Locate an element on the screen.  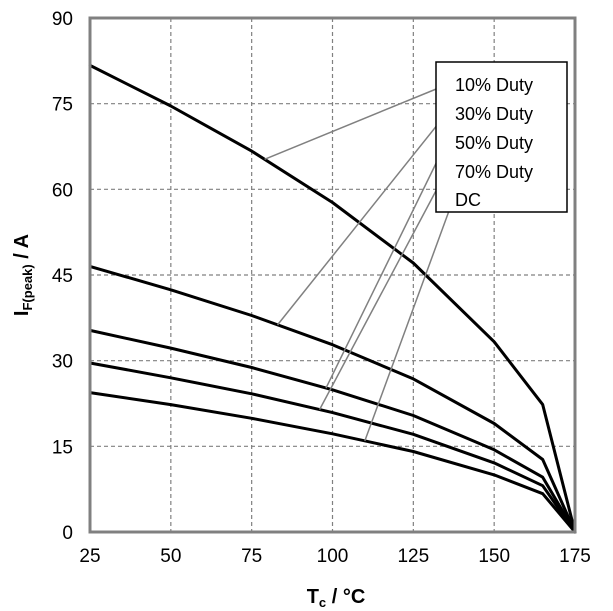
x-tick-label: 75 is located at coordinates (251, 556).